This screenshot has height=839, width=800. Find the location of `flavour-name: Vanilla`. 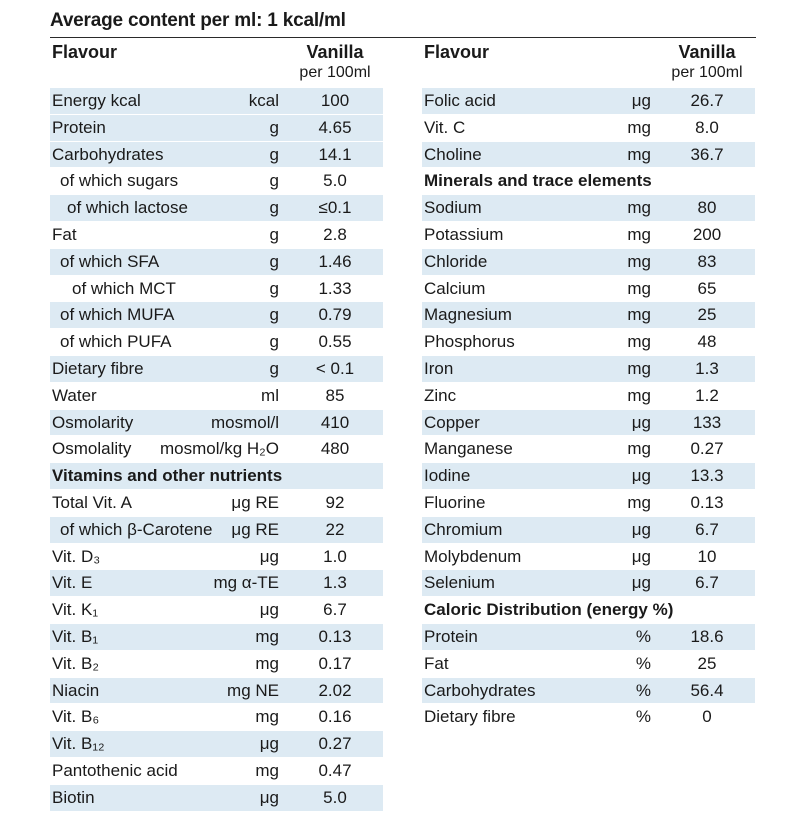

flavour-name: Vanilla is located at coordinates (335, 52).